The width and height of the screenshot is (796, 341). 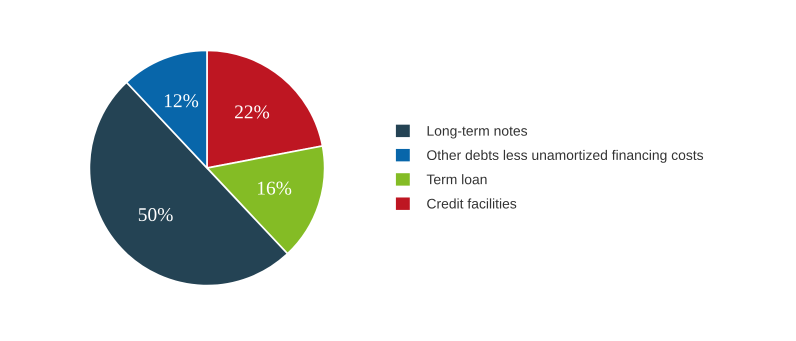 What do you see at coordinates (471, 203) in the screenshot?
I see `legend-label: Credit facilities` at bounding box center [471, 203].